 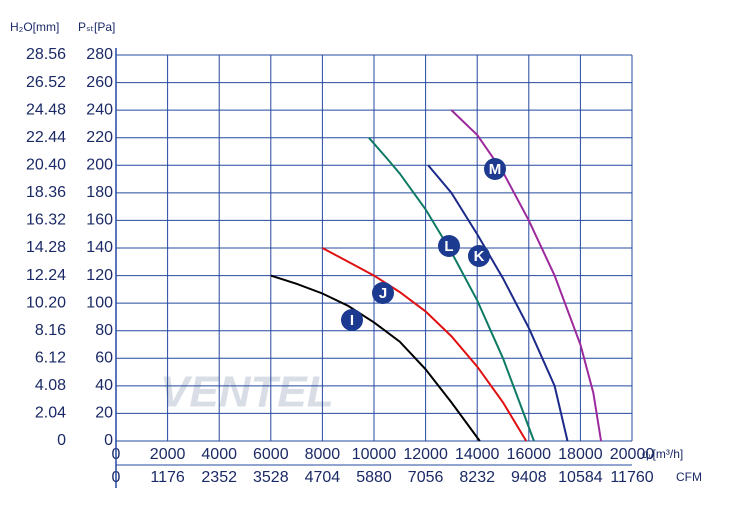 What do you see at coordinates (323, 477) in the screenshot?
I see `x2-tick-label: 4704` at bounding box center [323, 477].